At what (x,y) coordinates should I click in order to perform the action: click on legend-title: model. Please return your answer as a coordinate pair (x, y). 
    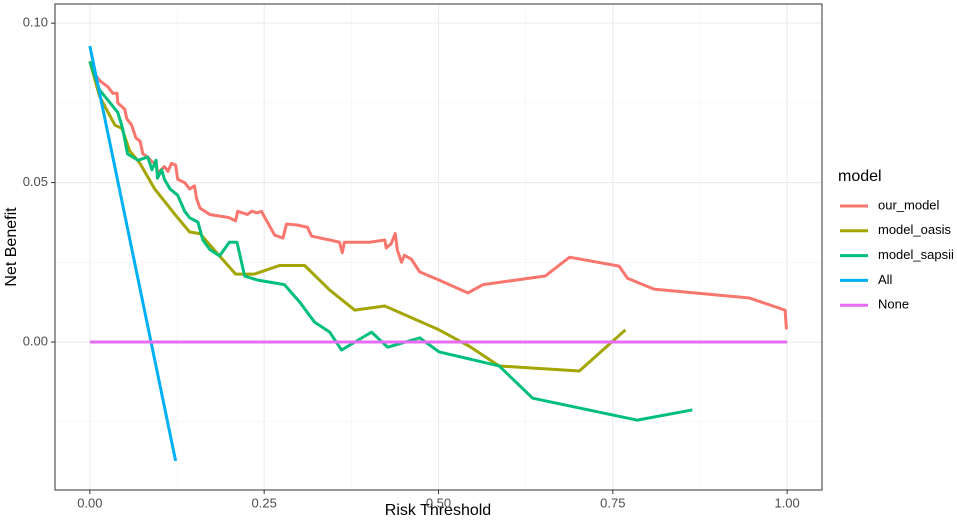
    Looking at the image, I should click on (860, 176).